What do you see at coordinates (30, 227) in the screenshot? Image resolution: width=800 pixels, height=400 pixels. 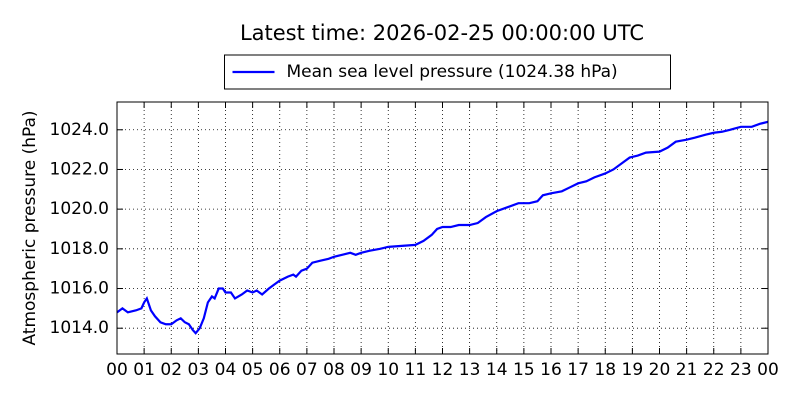 I see `y-axis-label: Atmospheric pressure (hPa)` at bounding box center [30, 227].